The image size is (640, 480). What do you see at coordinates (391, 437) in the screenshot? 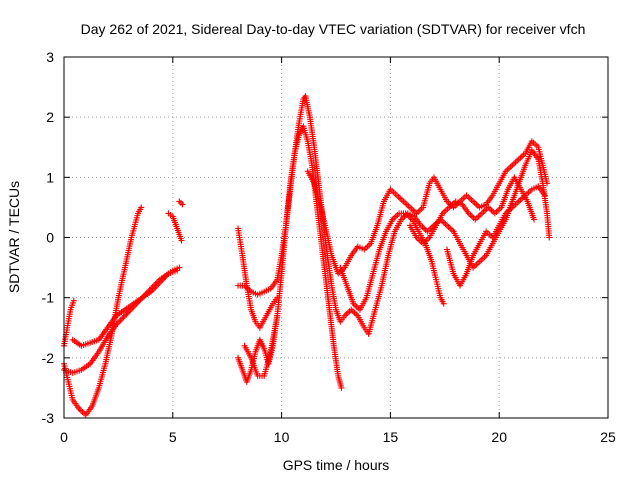
I see `x-tick-label: 15` at bounding box center [391, 437].